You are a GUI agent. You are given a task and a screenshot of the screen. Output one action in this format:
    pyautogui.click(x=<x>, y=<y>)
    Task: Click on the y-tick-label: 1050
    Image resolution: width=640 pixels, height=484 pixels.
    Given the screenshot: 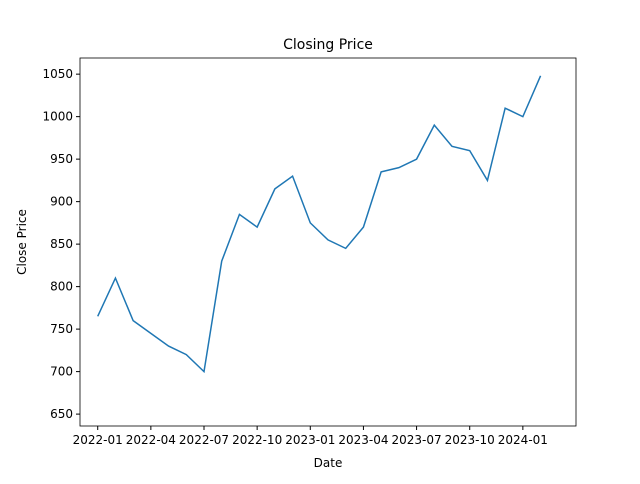 What is the action you would take?
    pyautogui.click(x=57, y=74)
    